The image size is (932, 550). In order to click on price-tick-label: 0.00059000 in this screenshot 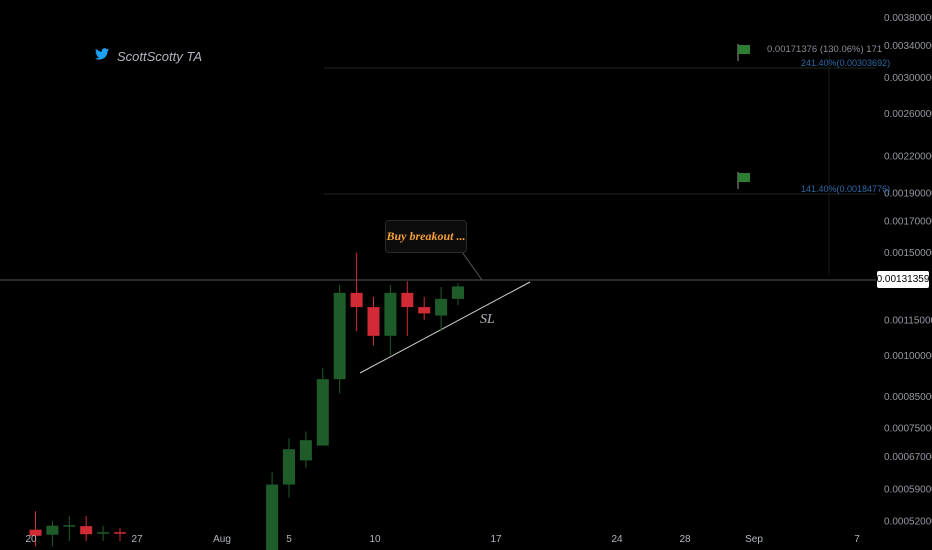, I will do `click(908, 489)`.